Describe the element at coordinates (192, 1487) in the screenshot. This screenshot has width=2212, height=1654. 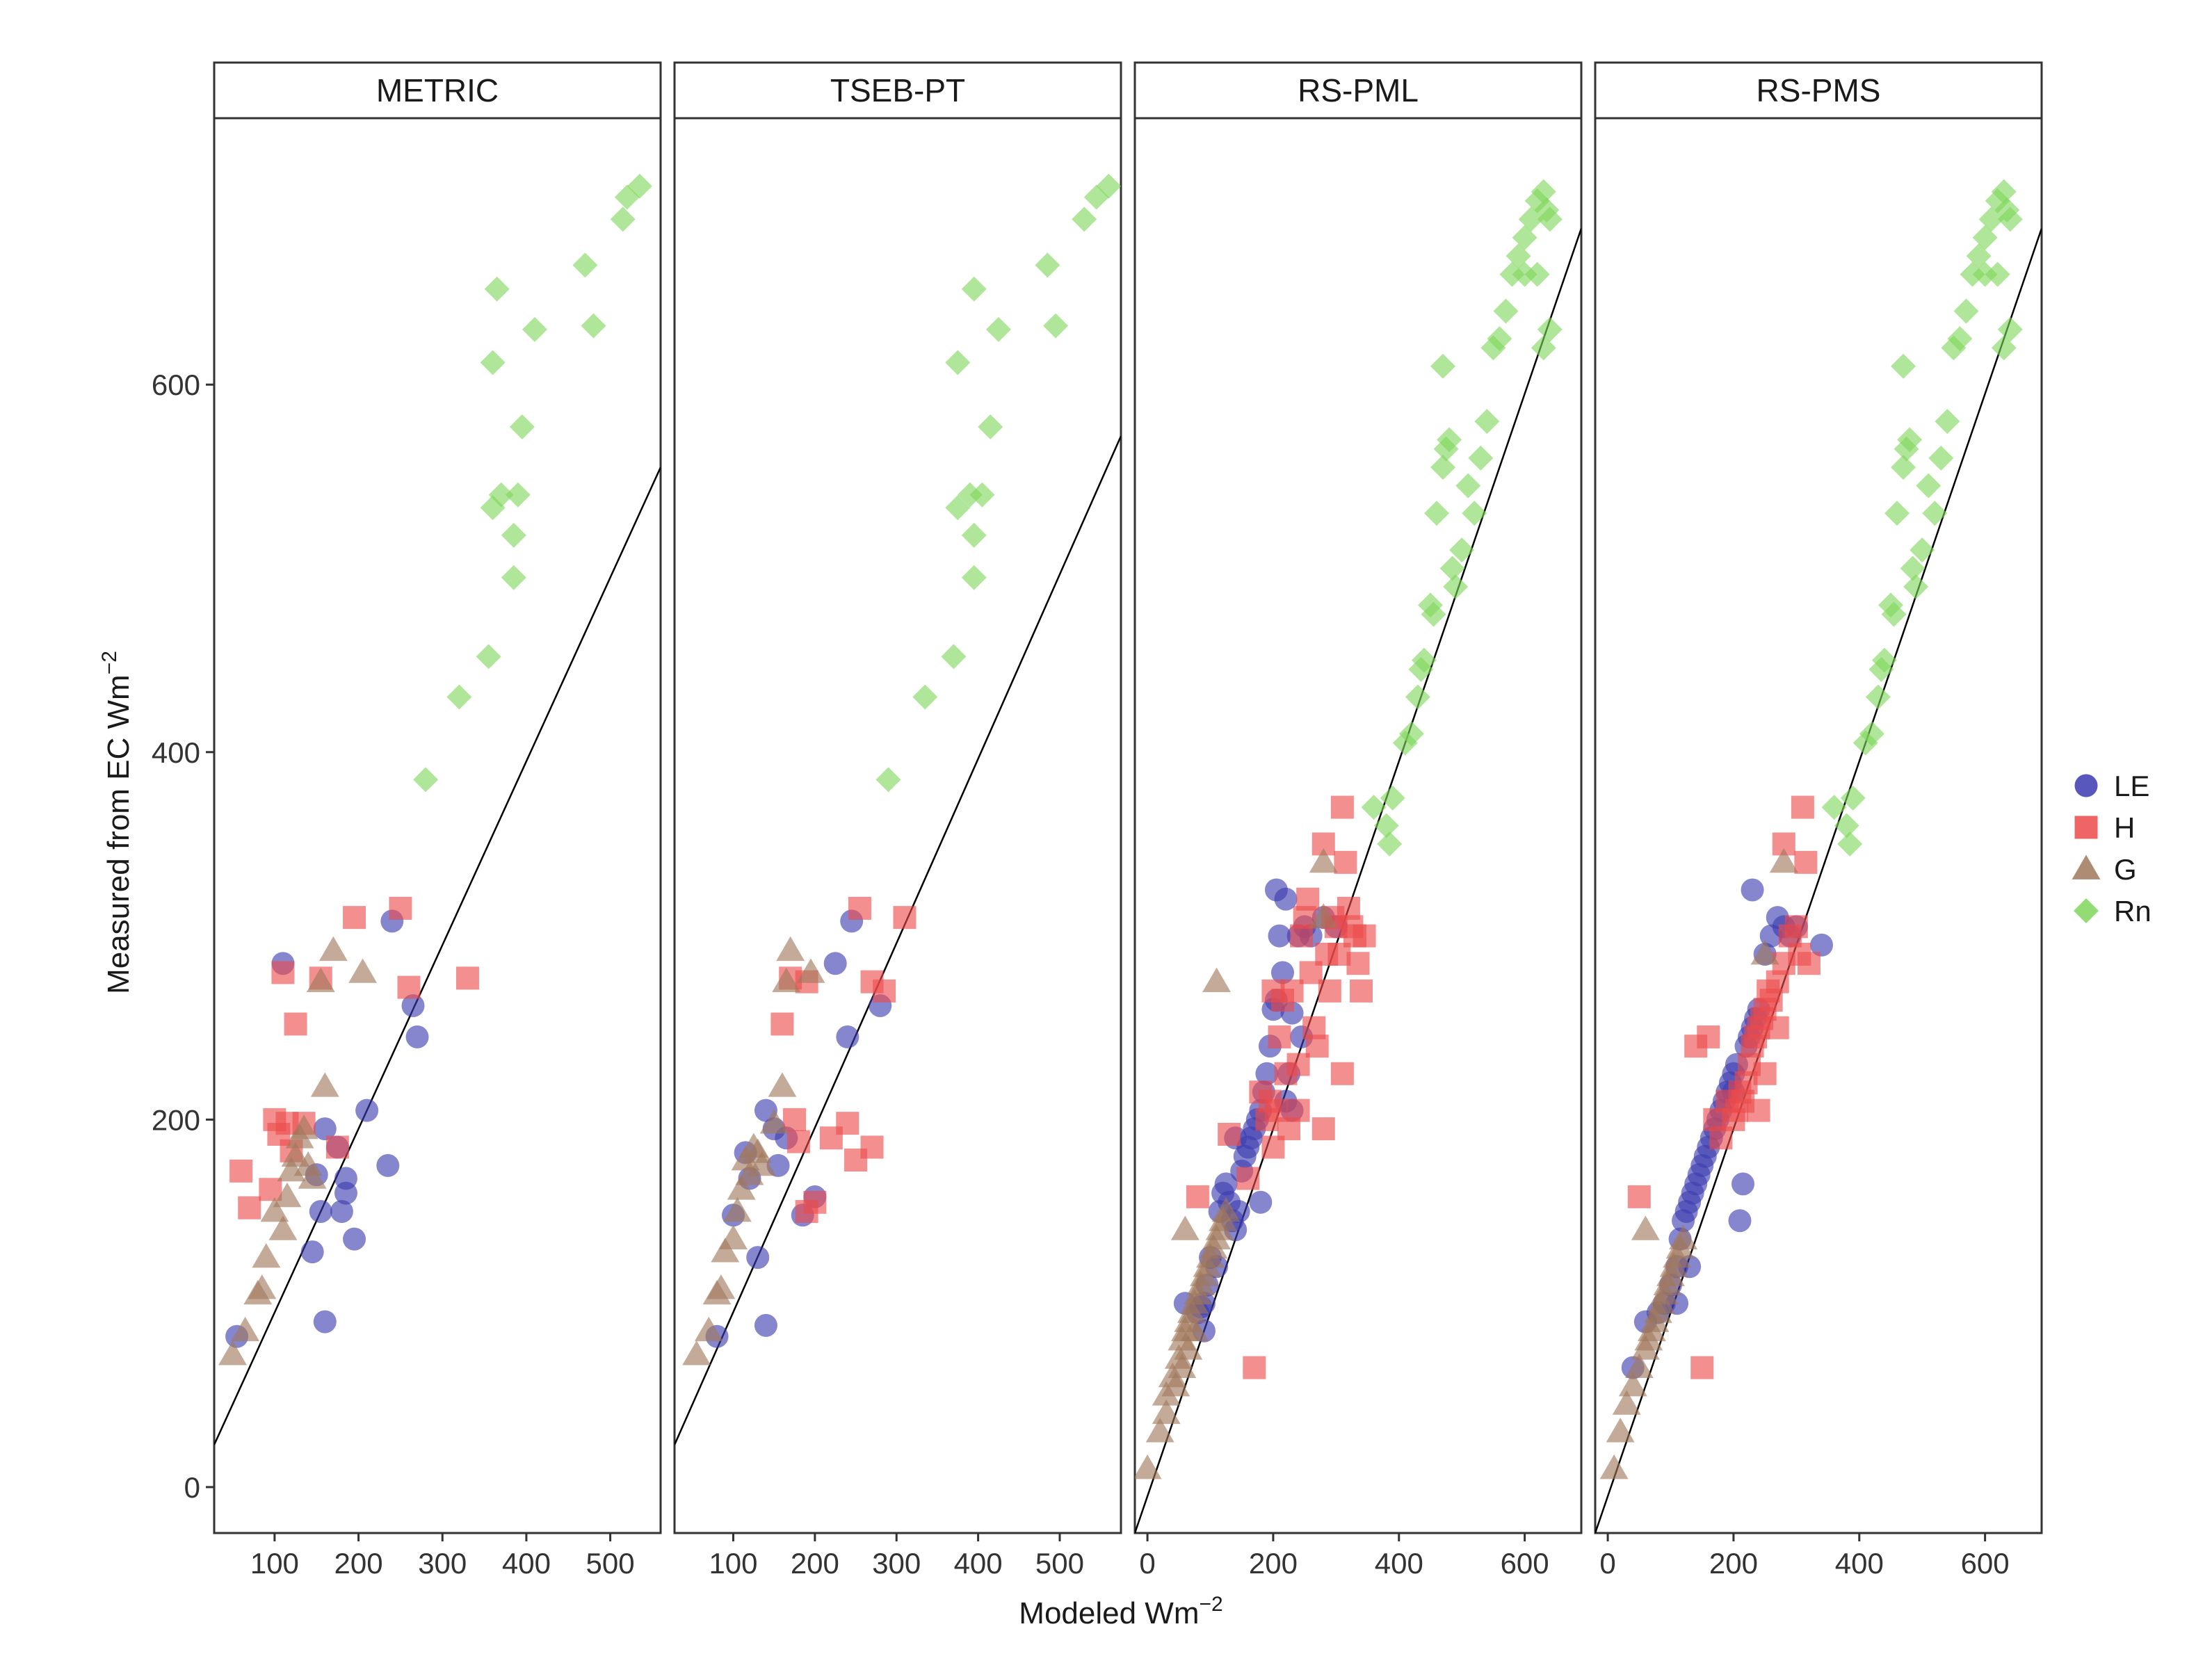
I see `y-tick-label: 0` at that location.